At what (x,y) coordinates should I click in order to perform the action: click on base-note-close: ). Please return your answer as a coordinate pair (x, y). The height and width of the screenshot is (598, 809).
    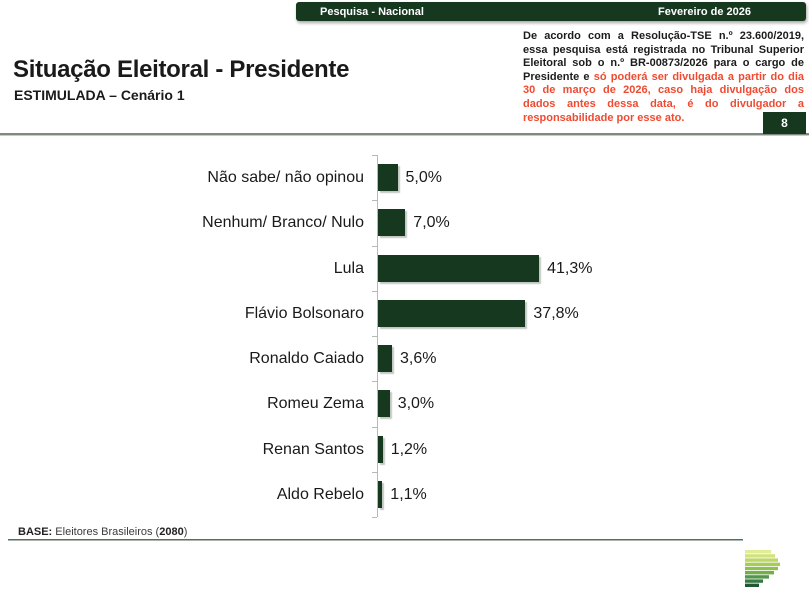
    Looking at the image, I should click on (185, 532).